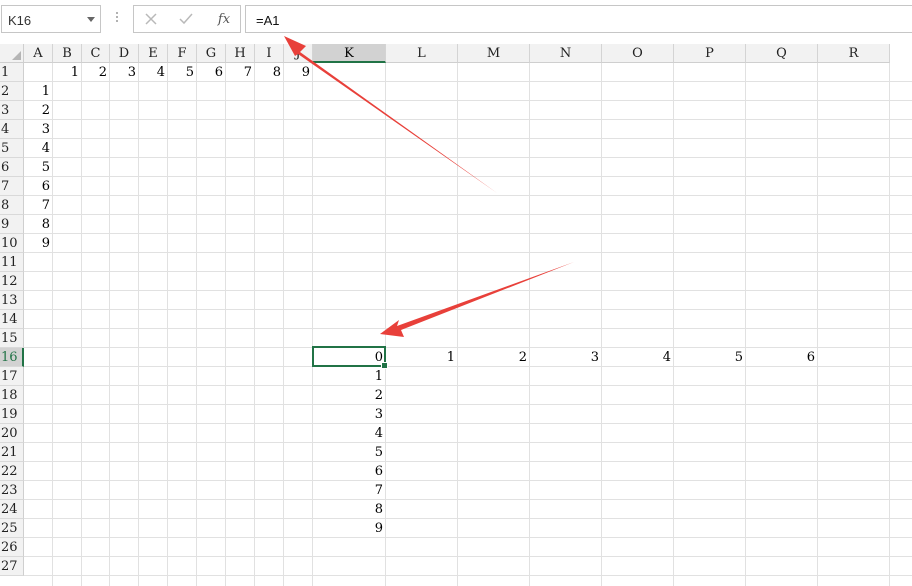  Describe the element at coordinates (12, 281) in the screenshot. I see `row-header-12: 12` at that location.